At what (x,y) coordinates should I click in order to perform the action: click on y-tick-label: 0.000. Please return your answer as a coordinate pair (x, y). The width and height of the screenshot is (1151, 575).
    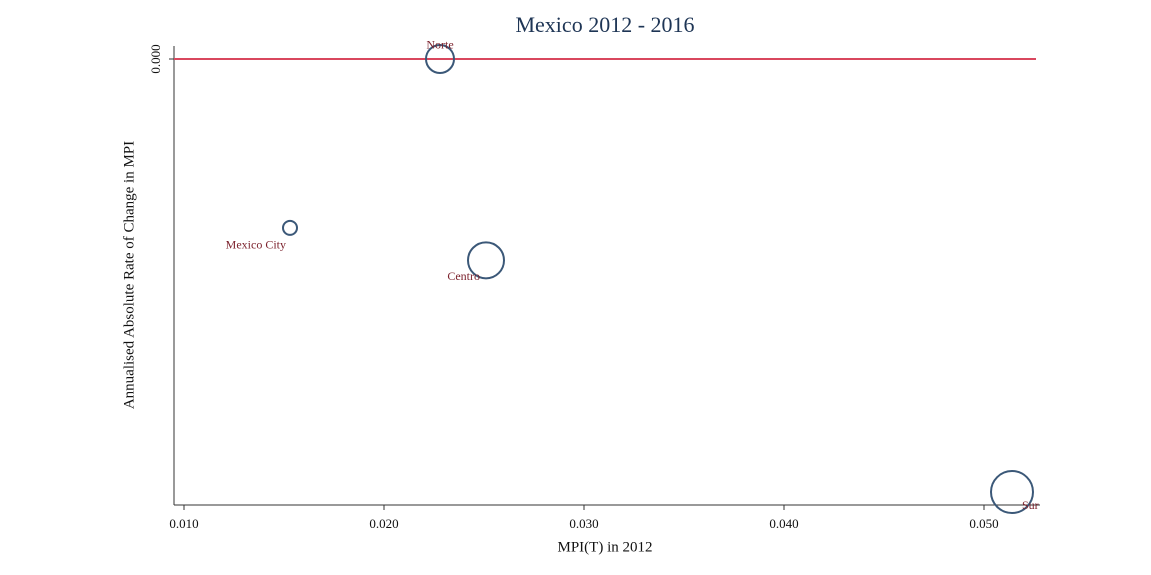
    Looking at the image, I should click on (155, 58).